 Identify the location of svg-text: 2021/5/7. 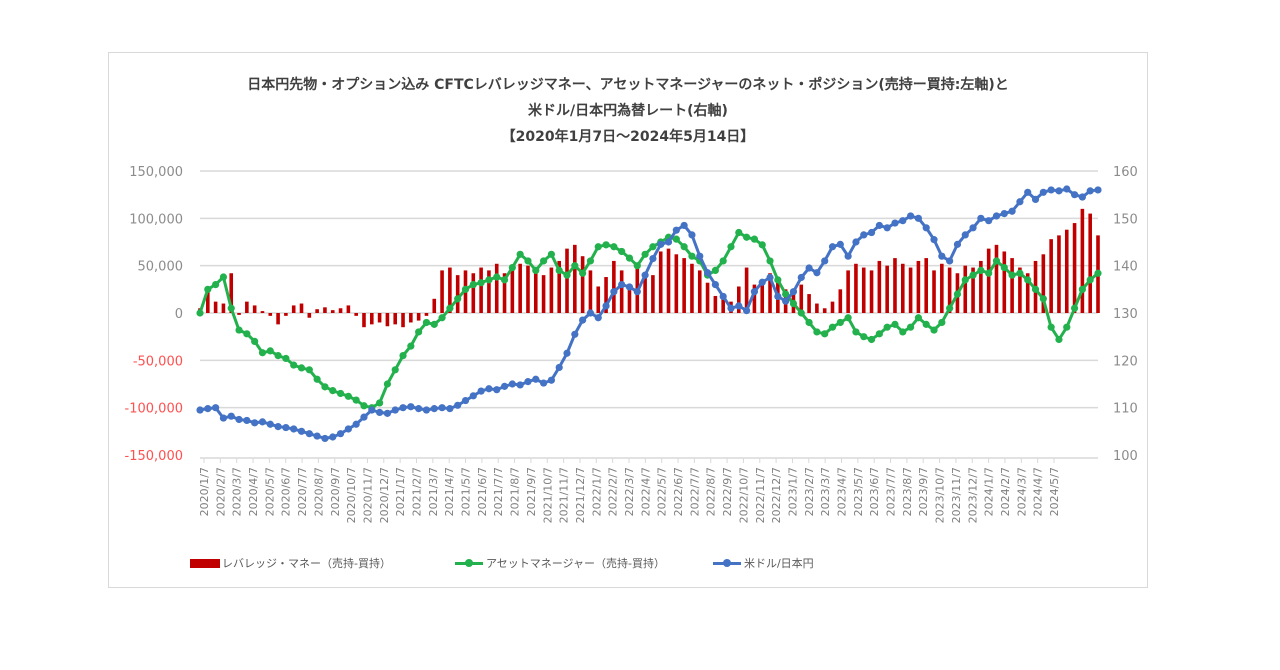
(466, 491).